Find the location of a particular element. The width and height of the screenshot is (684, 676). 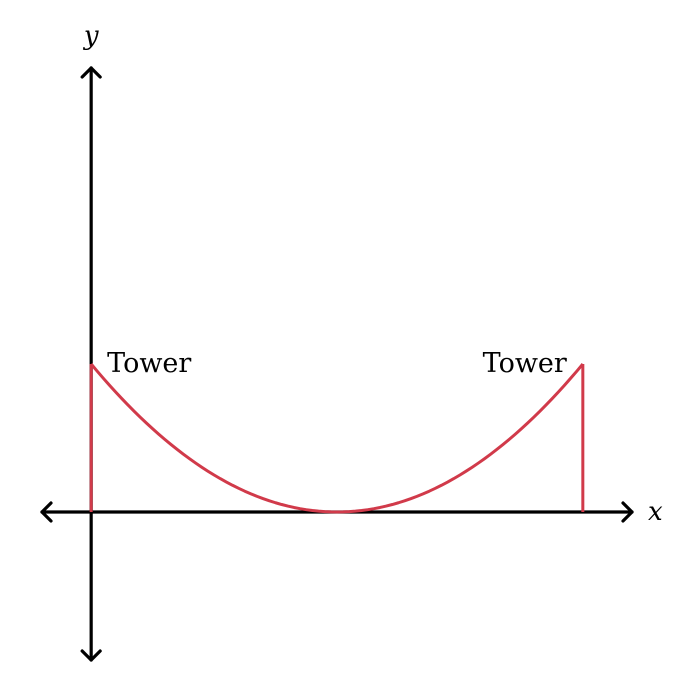

x-axis-arrow-right is located at coordinates (627, 512).